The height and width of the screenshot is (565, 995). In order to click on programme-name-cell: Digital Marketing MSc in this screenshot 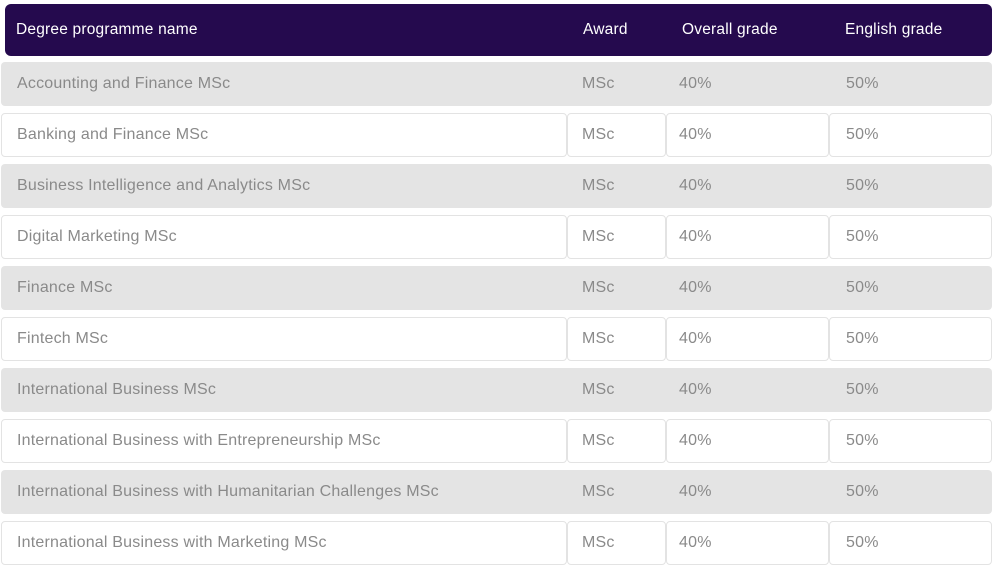, I will do `click(284, 237)`.